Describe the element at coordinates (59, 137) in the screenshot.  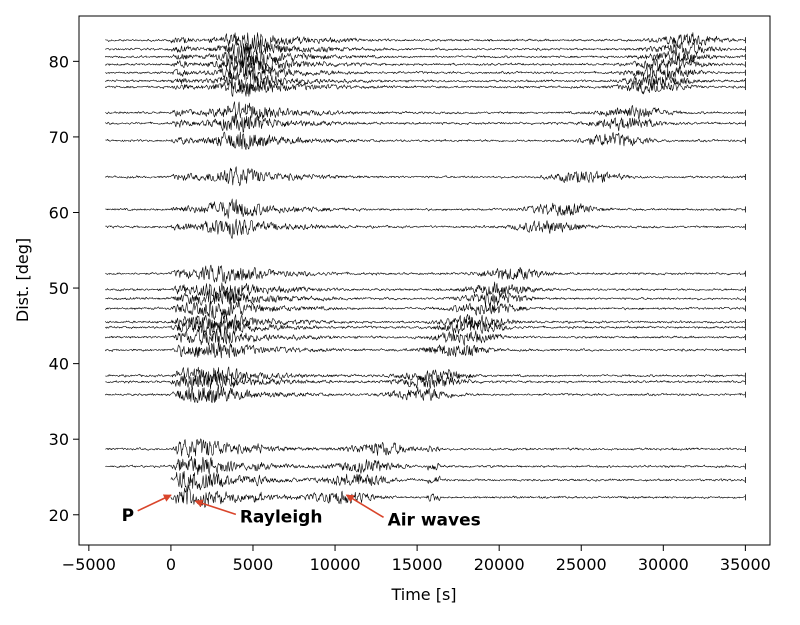
I see `y-tick-label: 70` at that location.